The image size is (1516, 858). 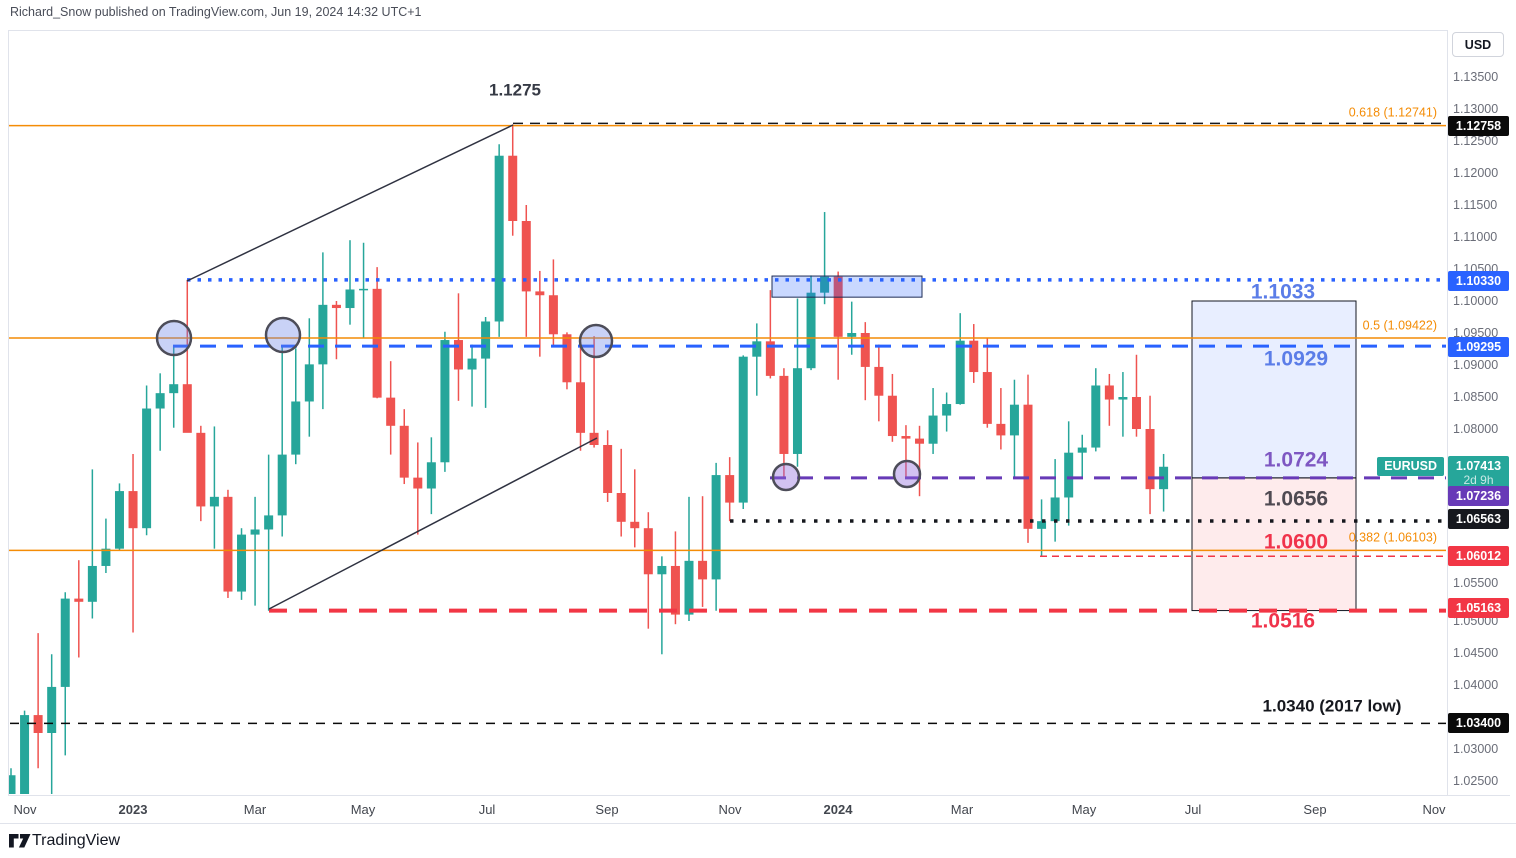 What do you see at coordinates (1296, 499) in the screenshot?
I see `chart-annotation: 1.0656` at bounding box center [1296, 499].